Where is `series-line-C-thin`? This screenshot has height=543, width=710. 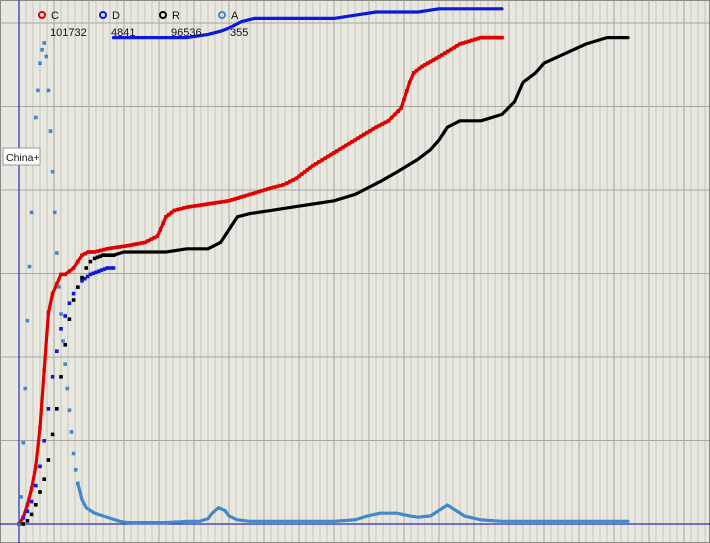
series-line-C-thin is located at coordinates (36, 409).